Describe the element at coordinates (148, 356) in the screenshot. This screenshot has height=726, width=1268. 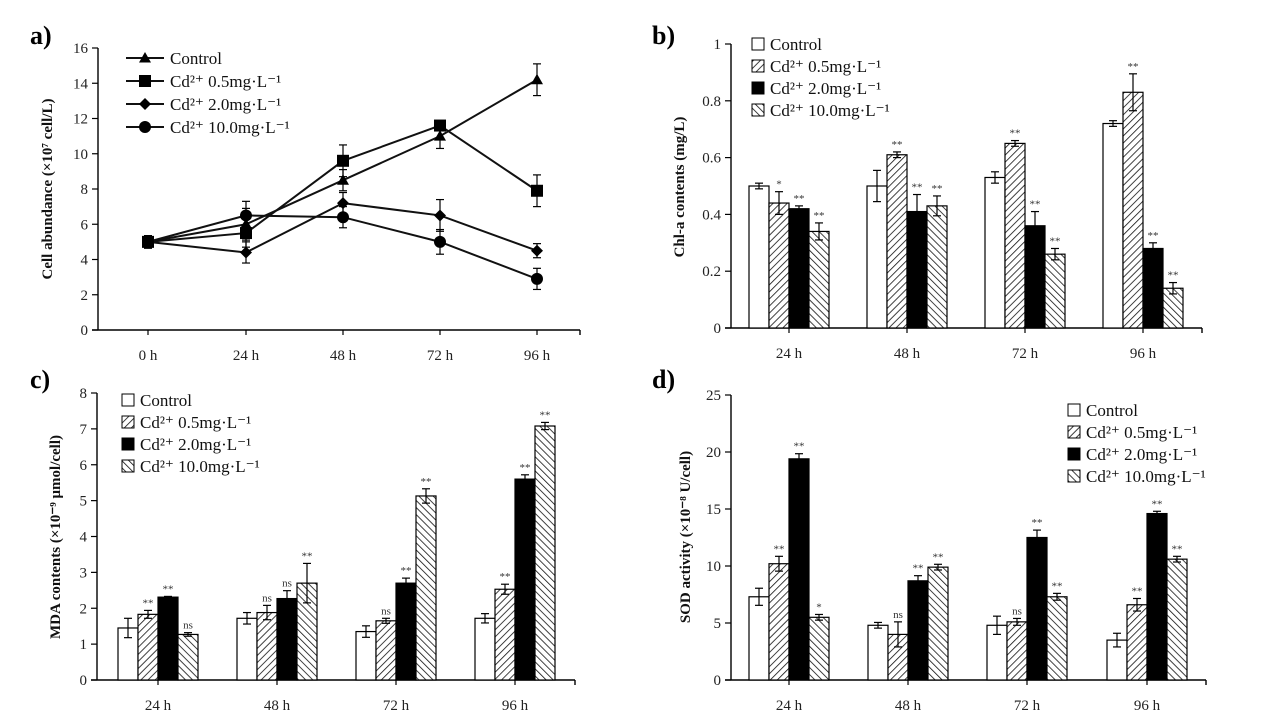
I see `x-tick-label: 0 h` at that location.